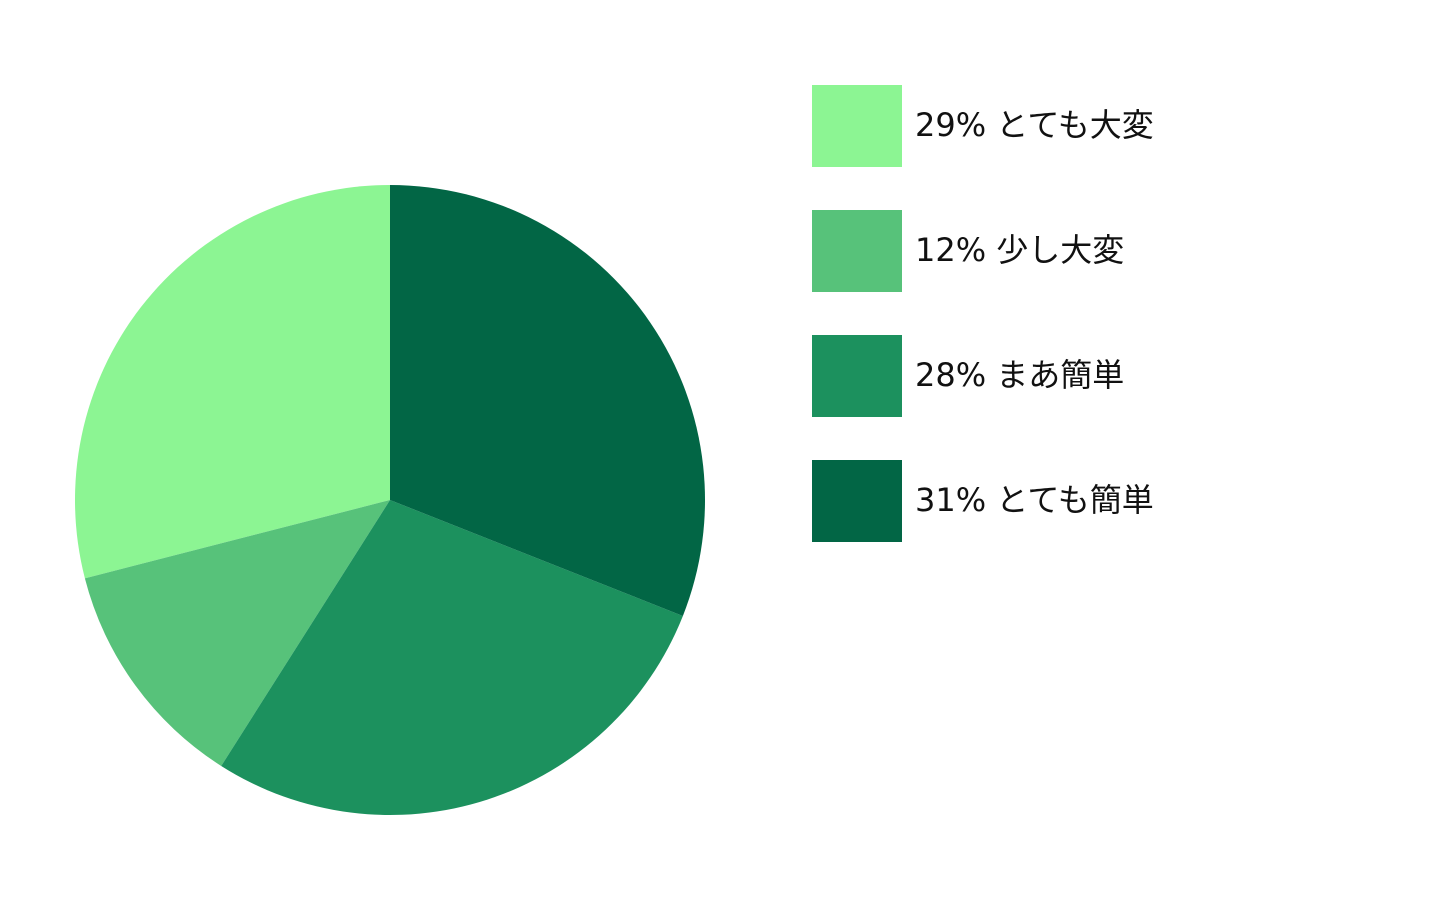 Image resolution: width=1440 pixels, height=900 pixels. I want to click on legend-label: 31% とても簡単, so click(1034, 500).